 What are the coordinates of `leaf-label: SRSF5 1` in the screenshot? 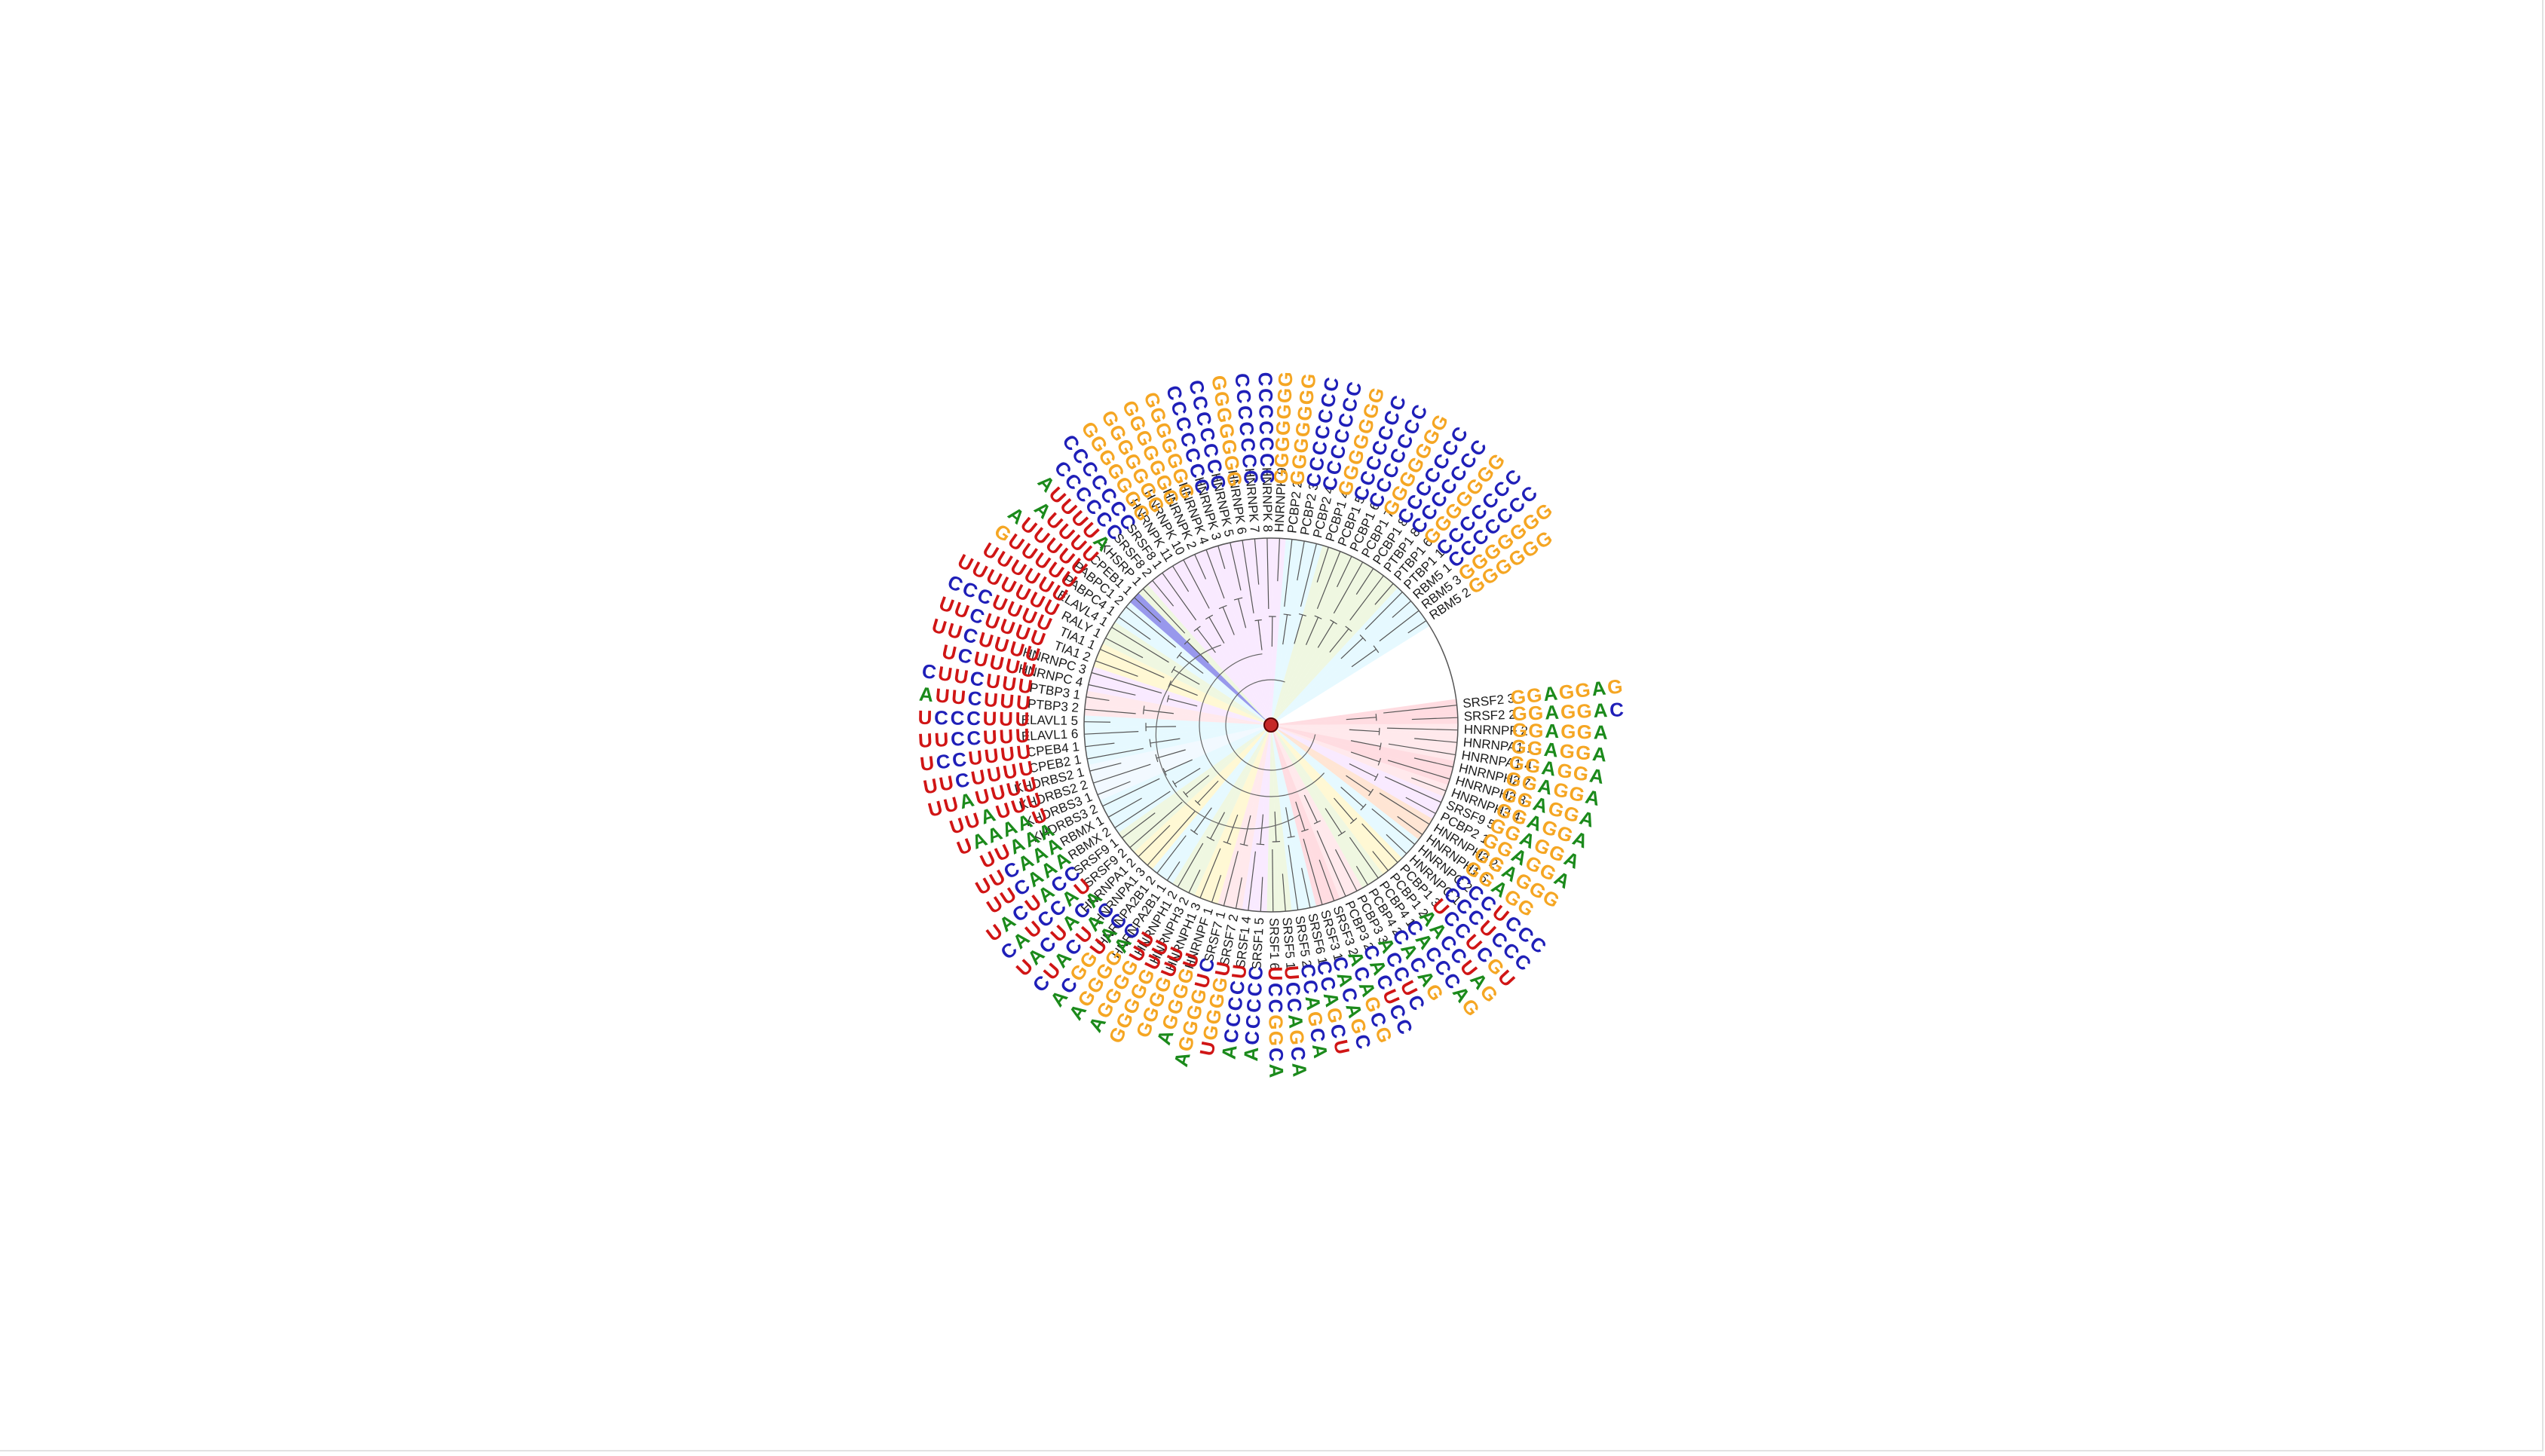 It's located at (1288, 942).